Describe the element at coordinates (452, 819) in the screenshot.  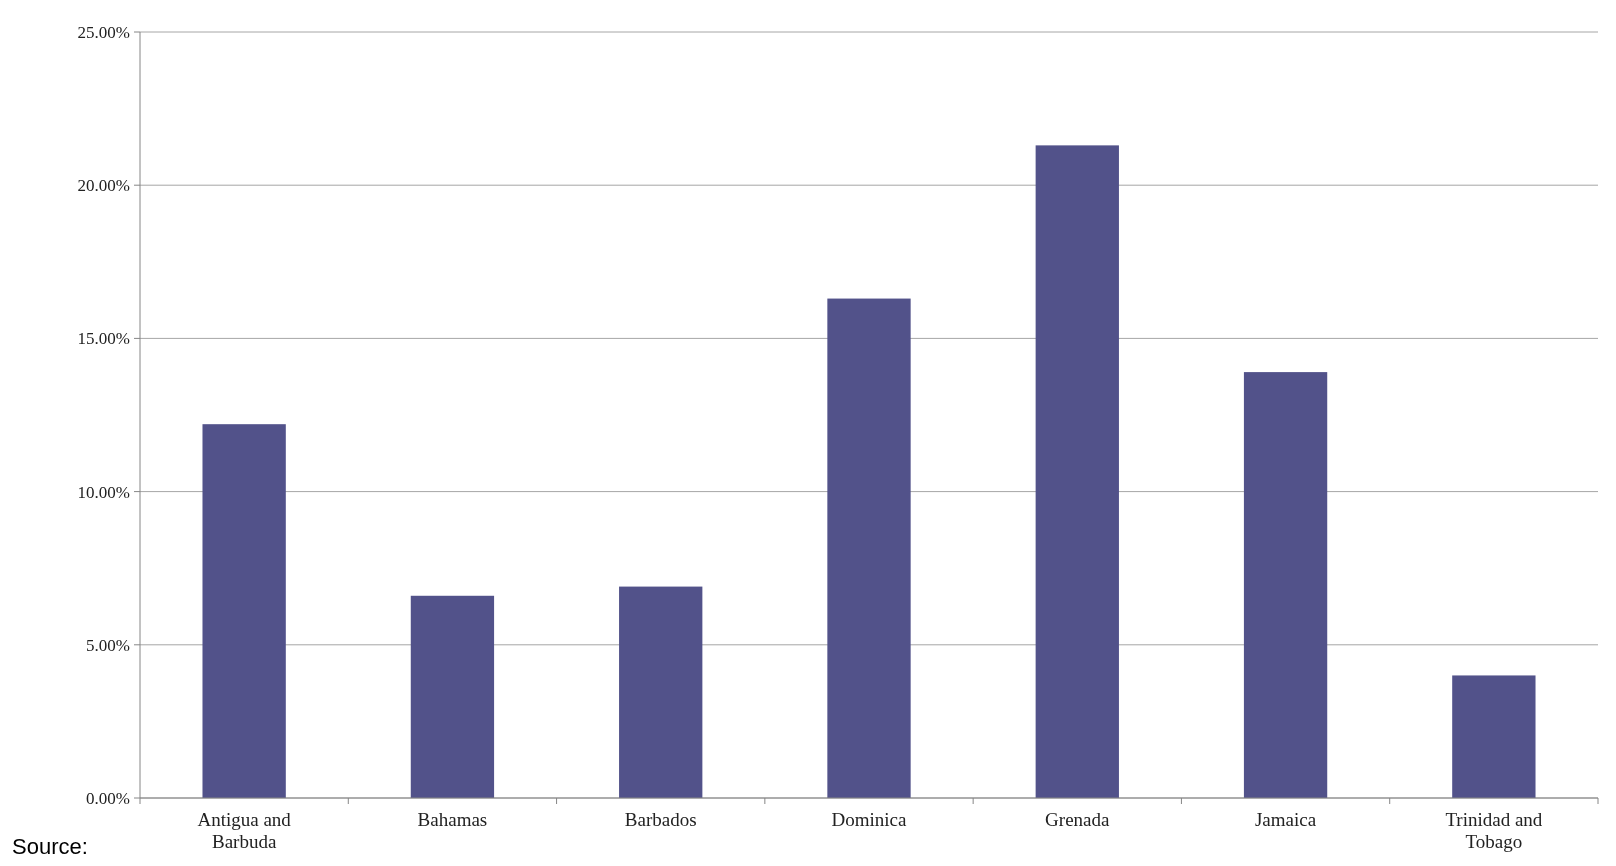
I see `x-tick-label: Bahamas` at that location.